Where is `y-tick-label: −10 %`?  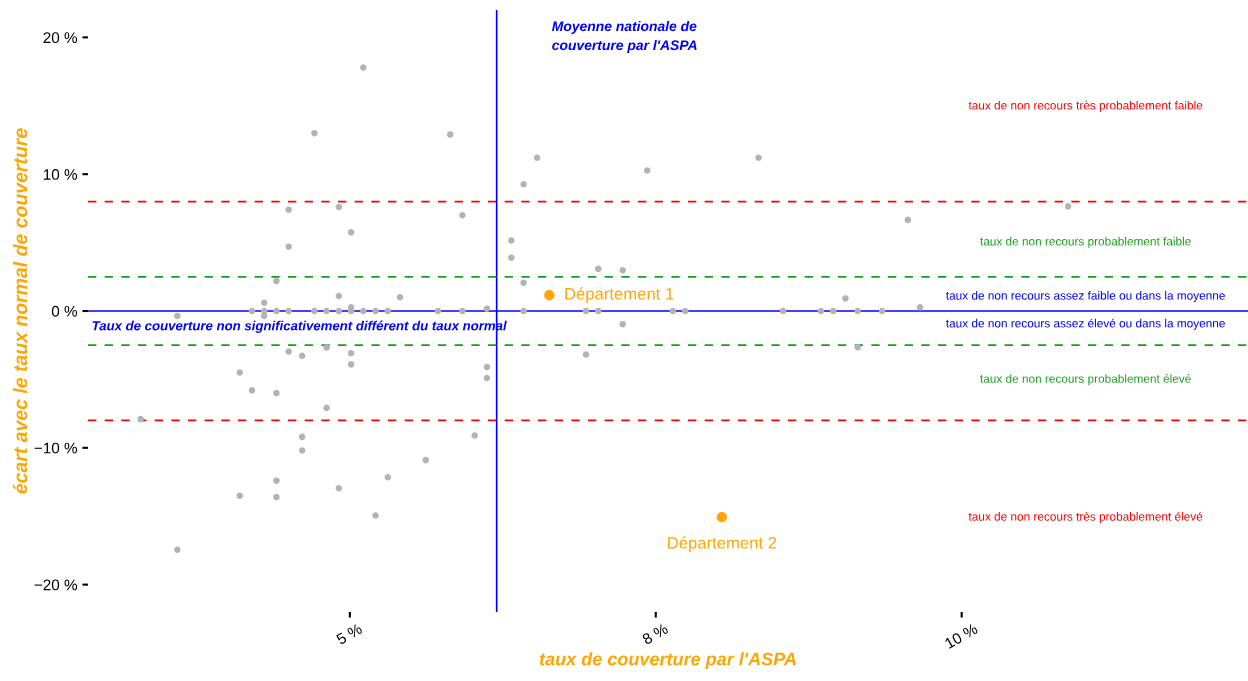 y-tick-label: −10 % is located at coordinates (56, 448).